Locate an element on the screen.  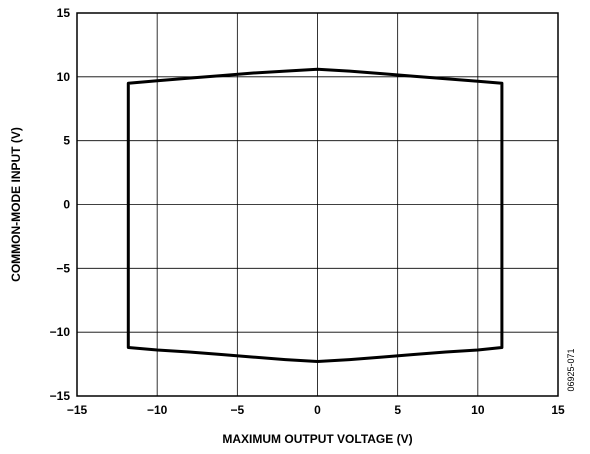
y-tick-label: 10 is located at coordinates (64, 77).